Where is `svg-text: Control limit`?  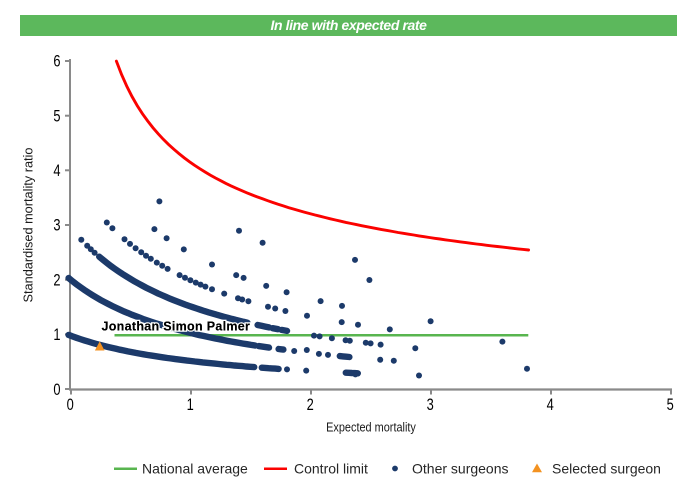
svg-text: Control limit is located at coordinates (331, 468).